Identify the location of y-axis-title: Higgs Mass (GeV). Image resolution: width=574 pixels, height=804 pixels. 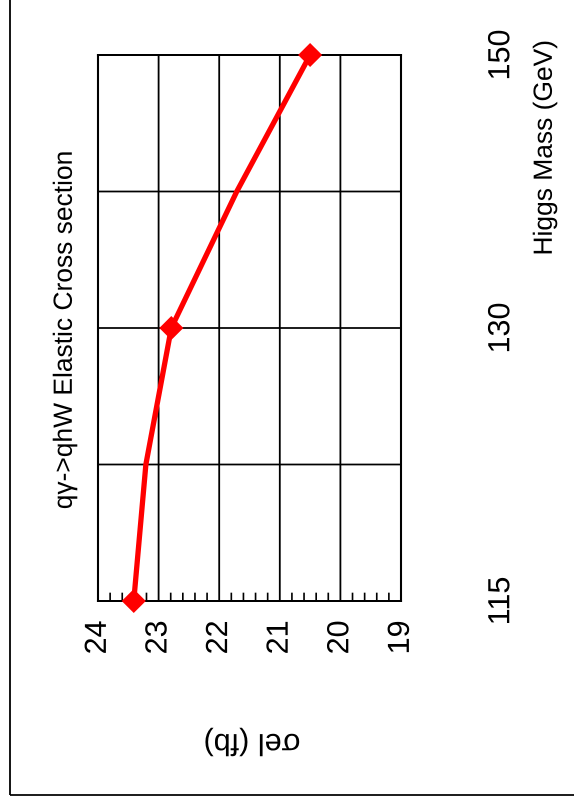
(545, 148).